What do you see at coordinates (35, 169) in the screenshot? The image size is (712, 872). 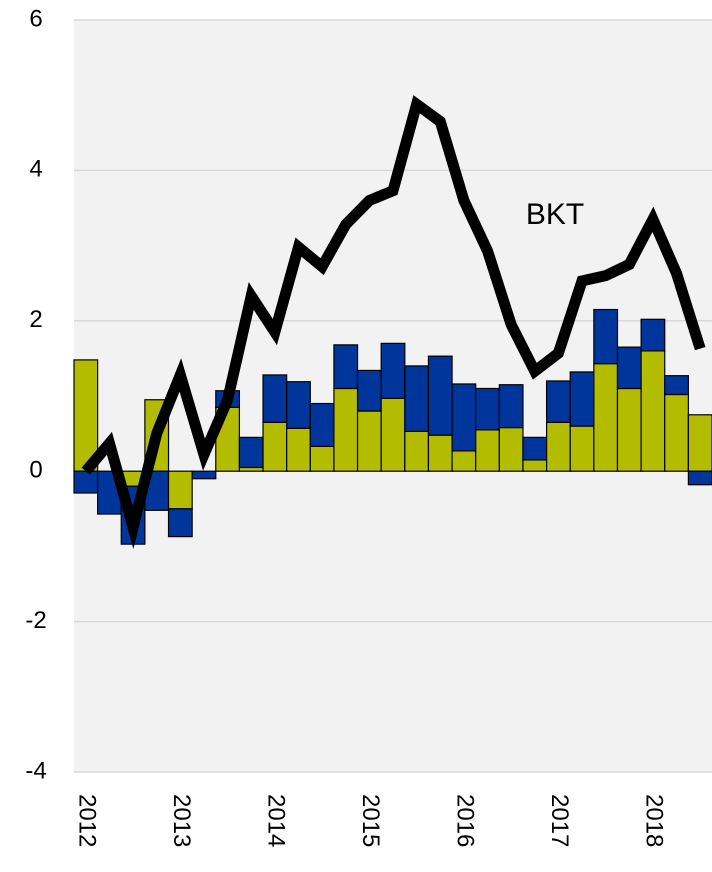 I see `y-tick-label: 4` at bounding box center [35, 169].